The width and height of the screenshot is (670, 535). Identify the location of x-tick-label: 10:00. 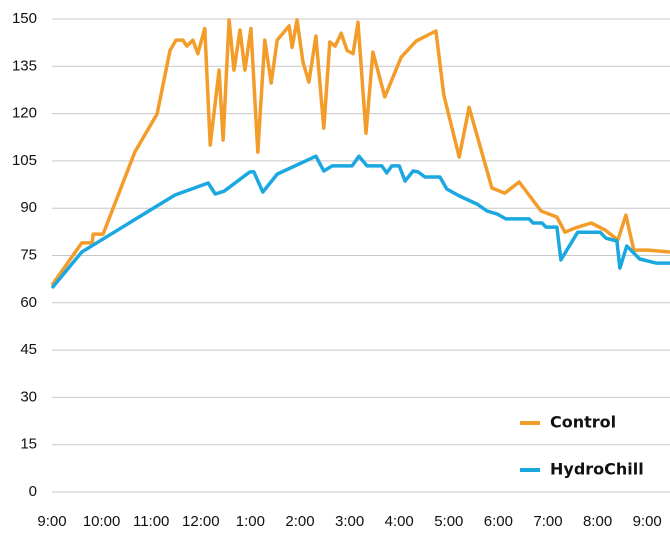
(102, 521).